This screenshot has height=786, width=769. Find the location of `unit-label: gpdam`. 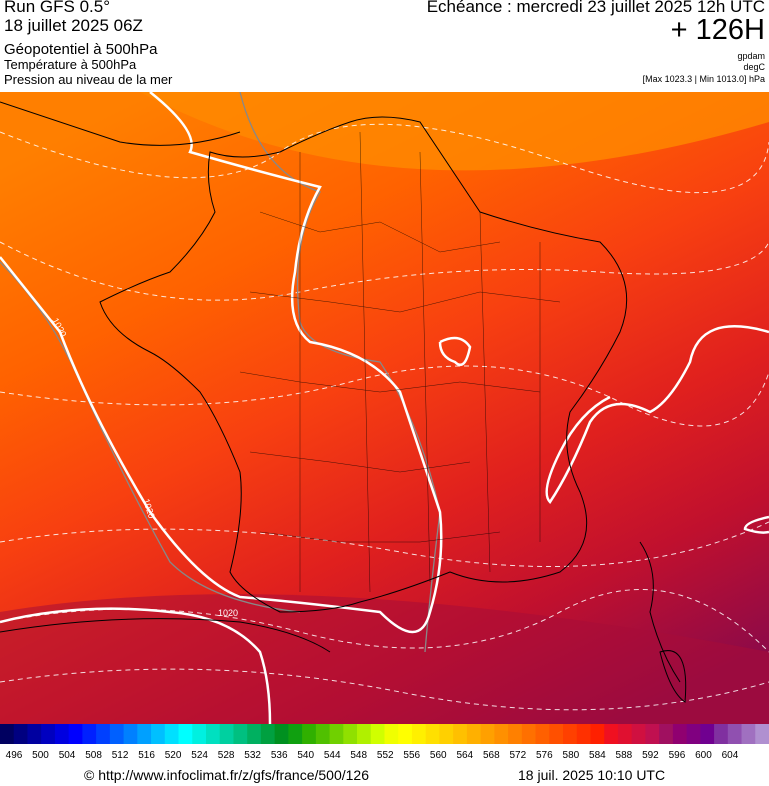

unit-label: gpdam is located at coordinates (751, 56).